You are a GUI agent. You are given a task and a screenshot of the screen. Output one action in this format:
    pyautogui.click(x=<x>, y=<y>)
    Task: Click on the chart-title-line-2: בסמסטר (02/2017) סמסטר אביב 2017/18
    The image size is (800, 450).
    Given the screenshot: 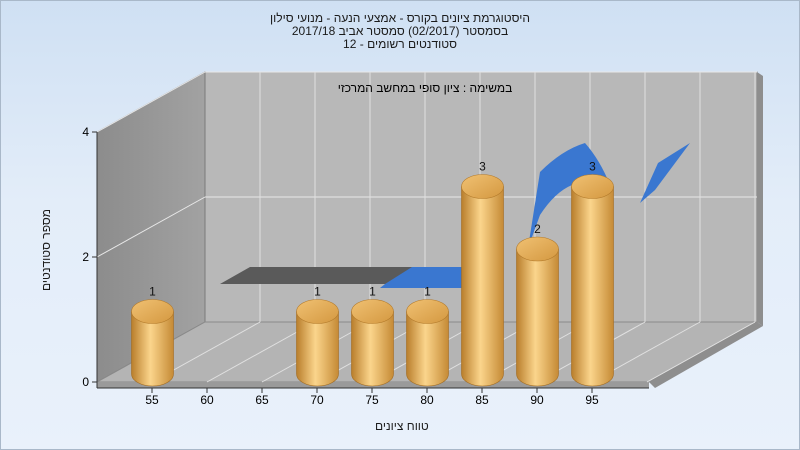 What is the action you would take?
    pyautogui.click(x=400, y=31)
    